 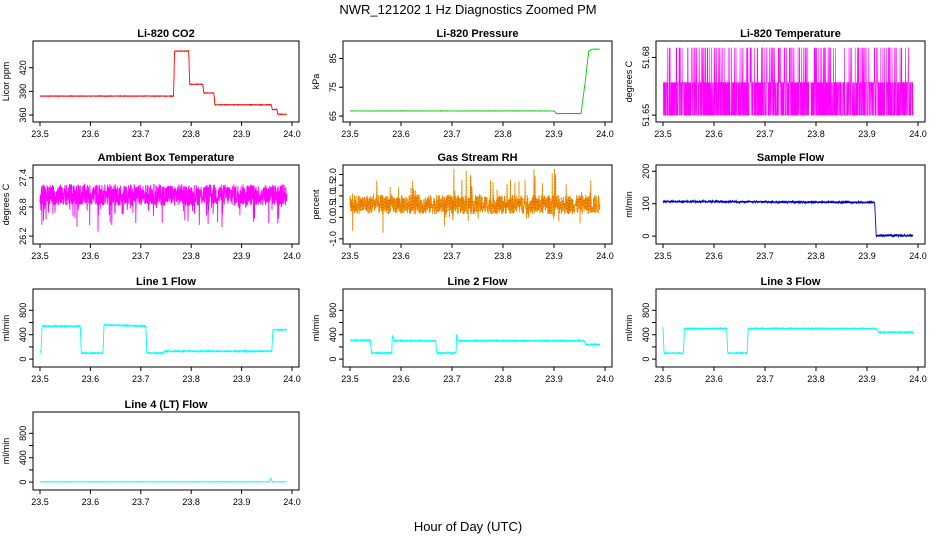 I want to click on y-tick-label: 390, so click(x=23, y=91).